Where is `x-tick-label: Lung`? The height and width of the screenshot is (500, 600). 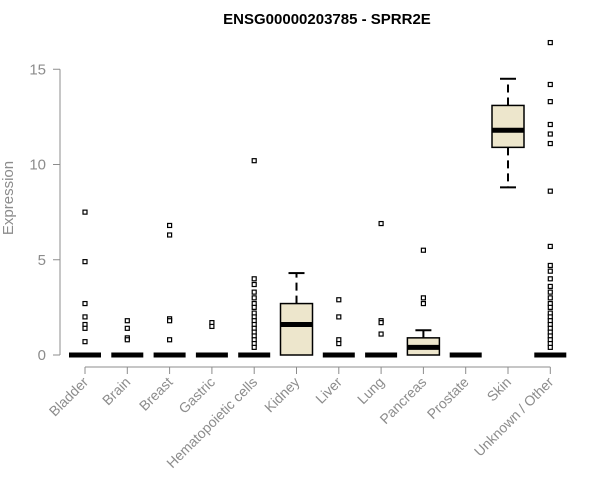
x-tick-label: Lung is located at coordinates (370, 390).